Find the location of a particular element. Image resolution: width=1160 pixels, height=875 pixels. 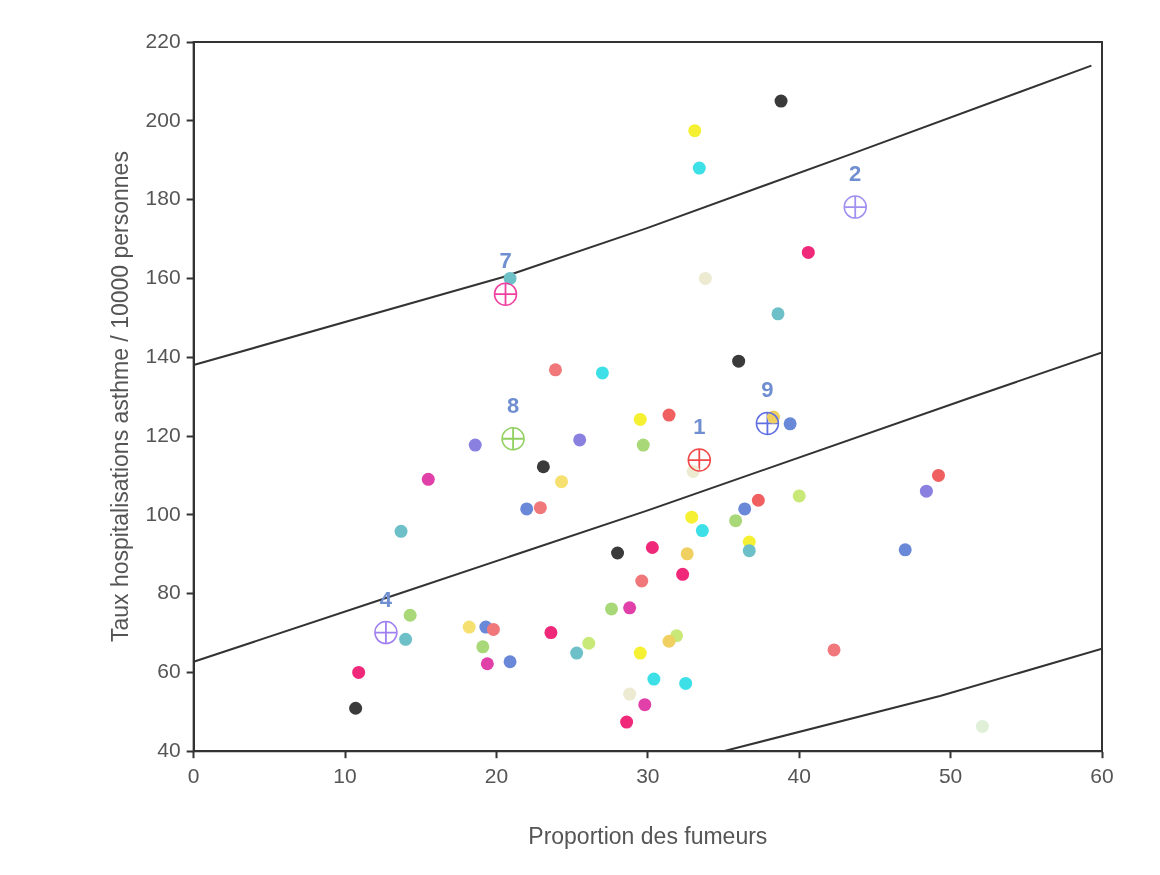

annotation: 8 is located at coordinates (513, 405).